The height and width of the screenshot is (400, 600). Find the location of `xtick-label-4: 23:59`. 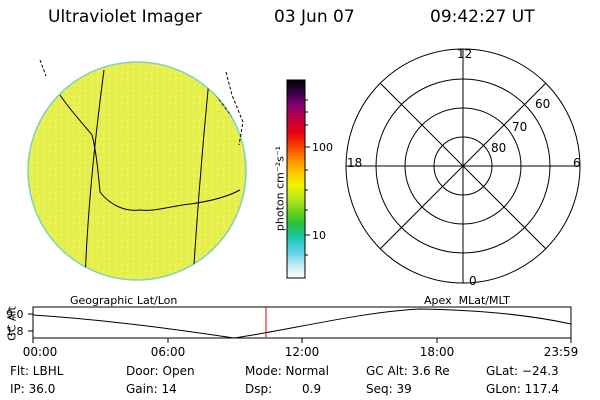

xtick-label-4: 23:59 is located at coordinates (561, 352).